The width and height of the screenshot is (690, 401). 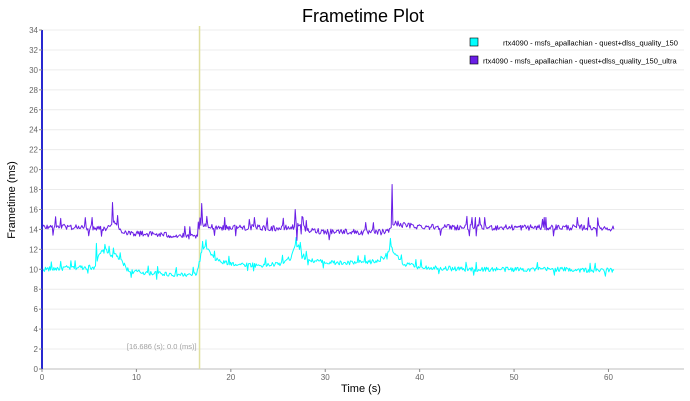 I want to click on x-tick-label: 50, so click(x=514, y=377).